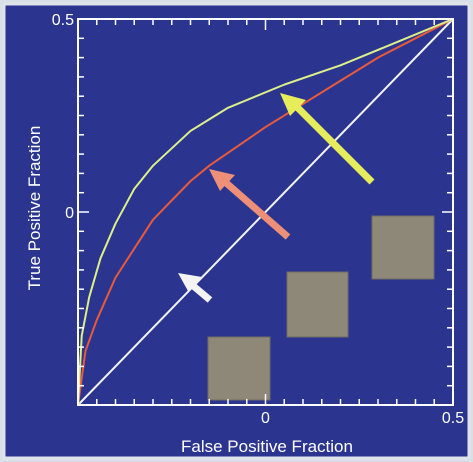 The width and height of the screenshot is (473, 462). Describe the element at coordinates (69, 213) in the screenshot. I see `y-tick-label-0: 0` at that location.